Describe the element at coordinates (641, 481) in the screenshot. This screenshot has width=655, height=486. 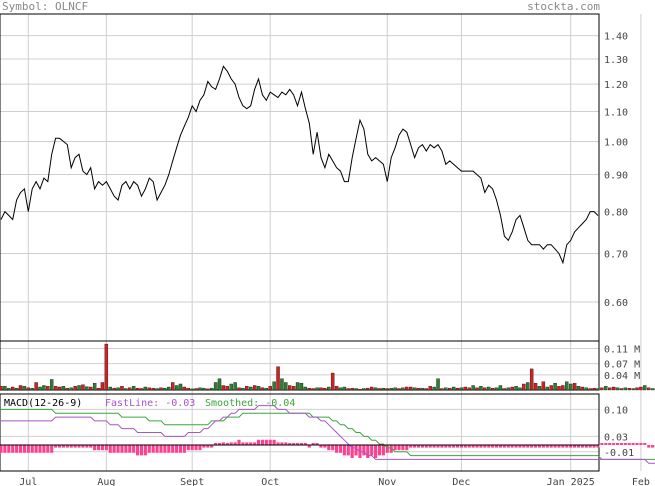
I see `month-tick-label: Feb` at that location.